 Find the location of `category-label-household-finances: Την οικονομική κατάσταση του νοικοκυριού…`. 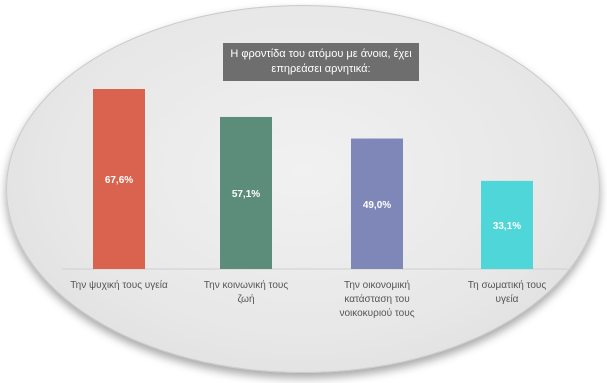

category-label-household-finances: Την οικονομική κατάσταση του νοικοκυριού… is located at coordinates (377, 299).